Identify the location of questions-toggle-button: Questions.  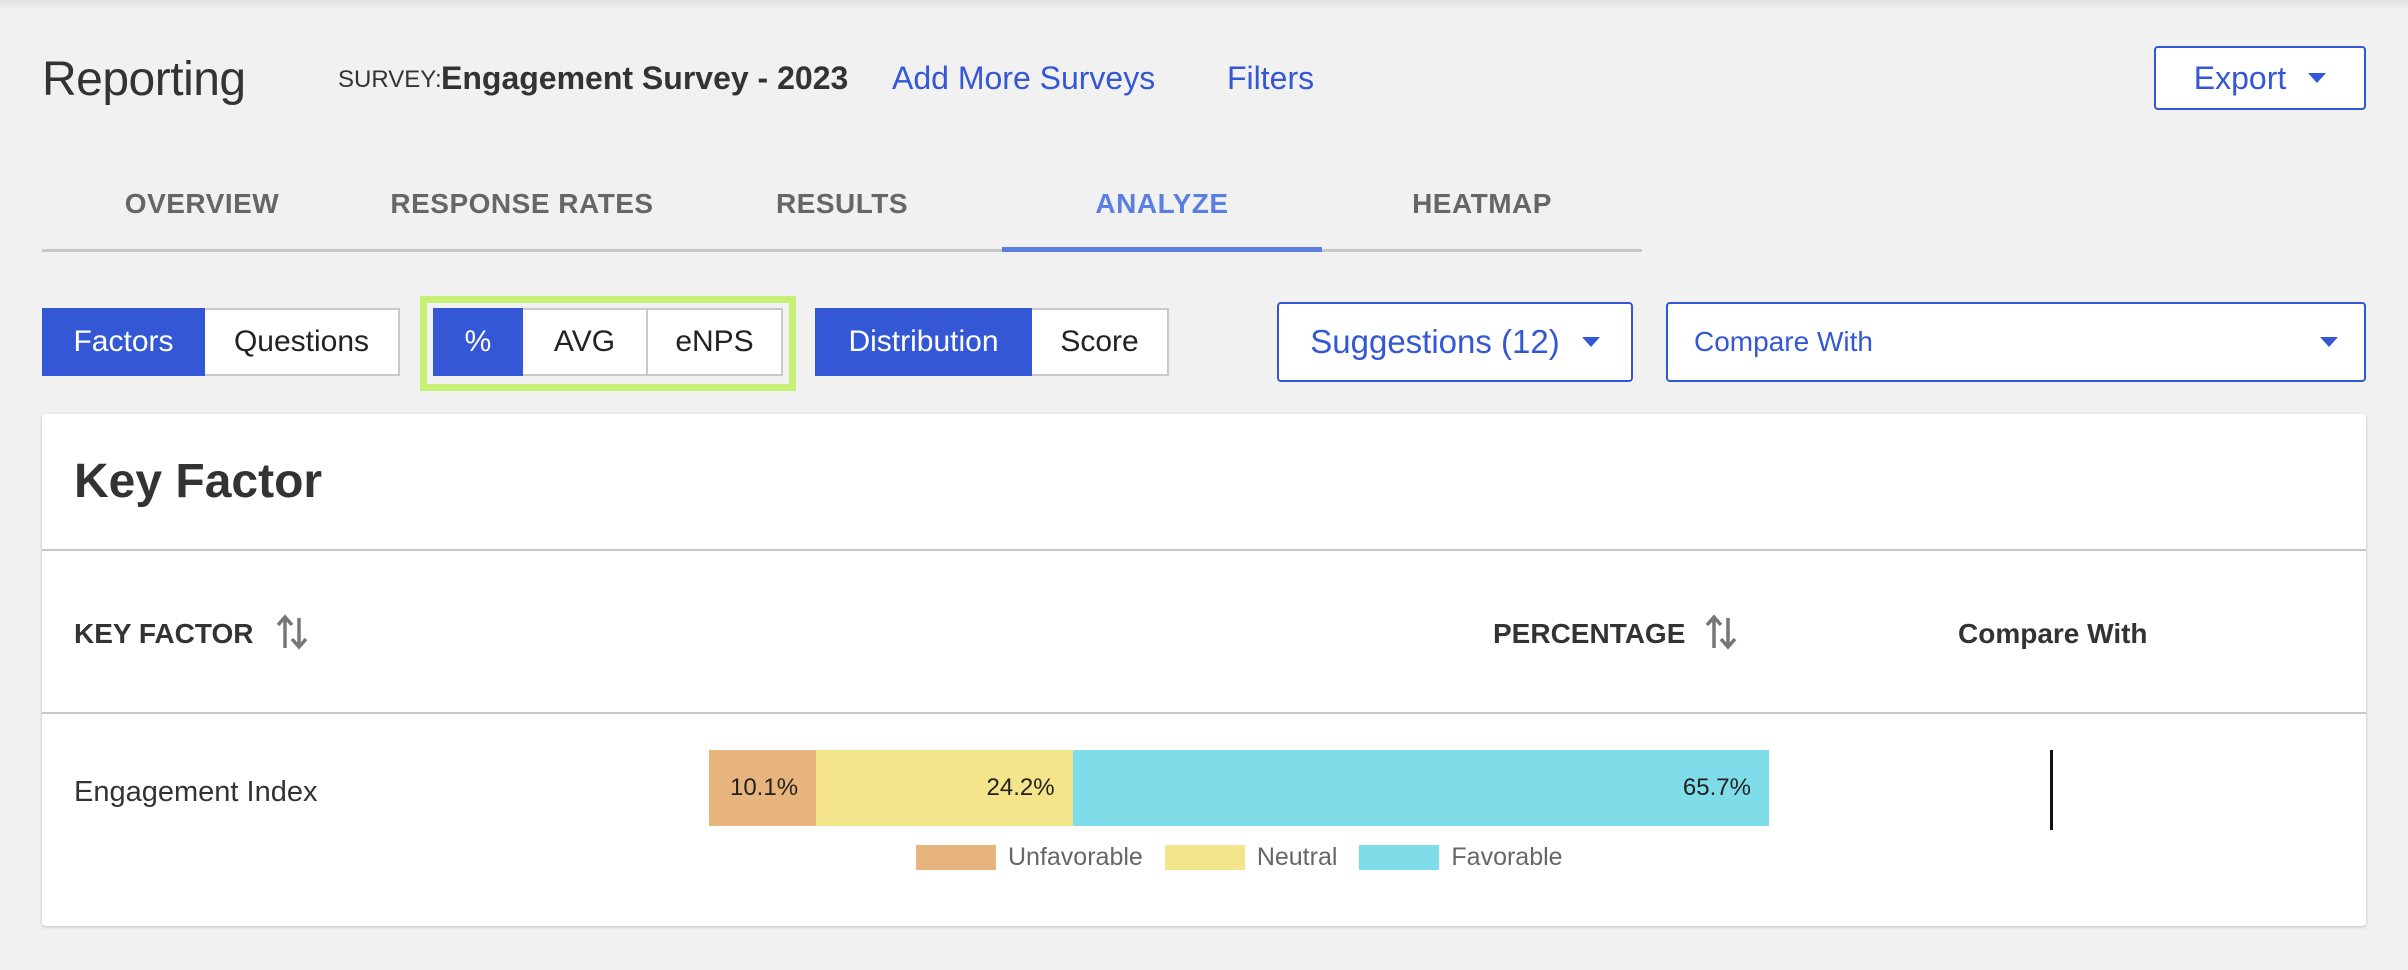
(302, 342).